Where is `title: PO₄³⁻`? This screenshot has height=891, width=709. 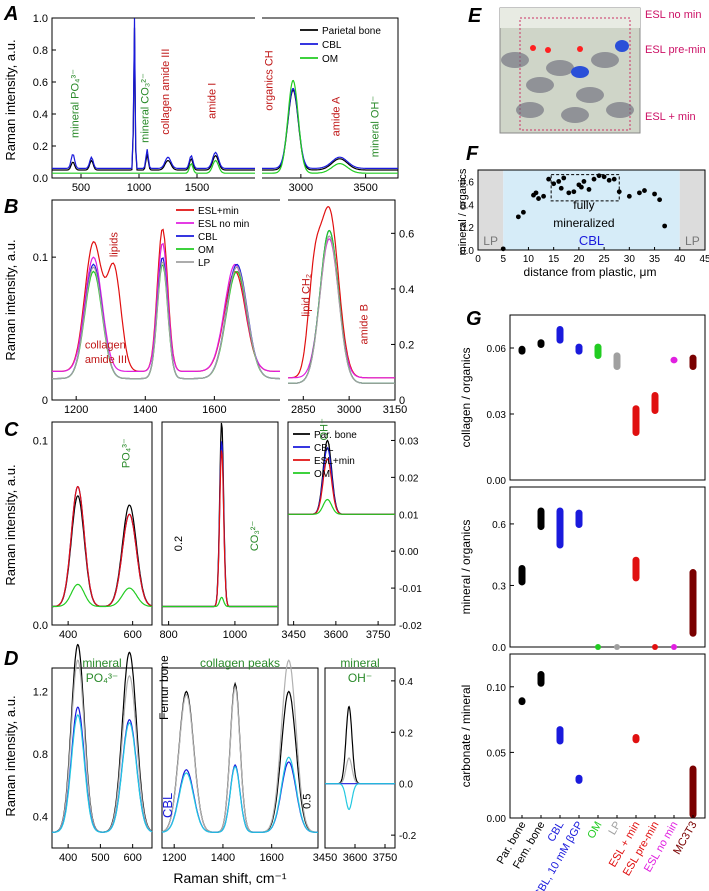 title: PO₄³⁻ is located at coordinates (102, 678).